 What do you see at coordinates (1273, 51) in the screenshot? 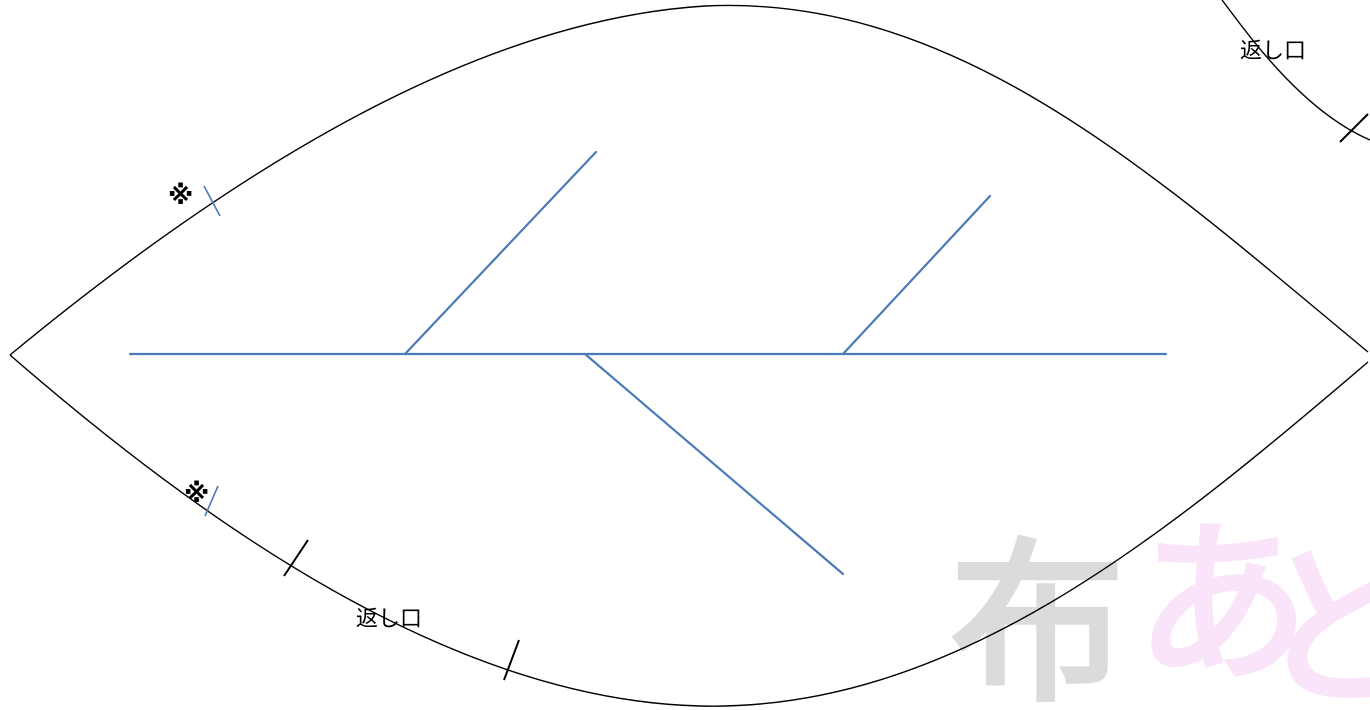
I see `opening-label-top-right: 返し口` at bounding box center [1273, 51].